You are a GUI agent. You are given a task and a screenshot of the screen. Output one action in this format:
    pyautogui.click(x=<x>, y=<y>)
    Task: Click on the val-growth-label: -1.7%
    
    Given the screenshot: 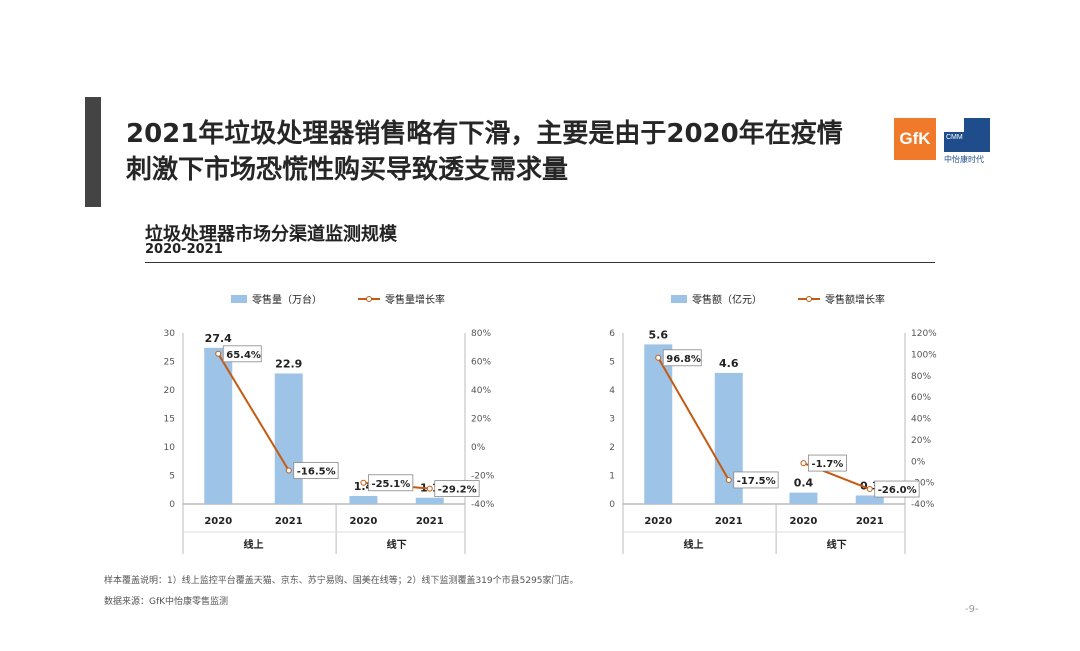 What is the action you would take?
    pyautogui.click(x=827, y=464)
    